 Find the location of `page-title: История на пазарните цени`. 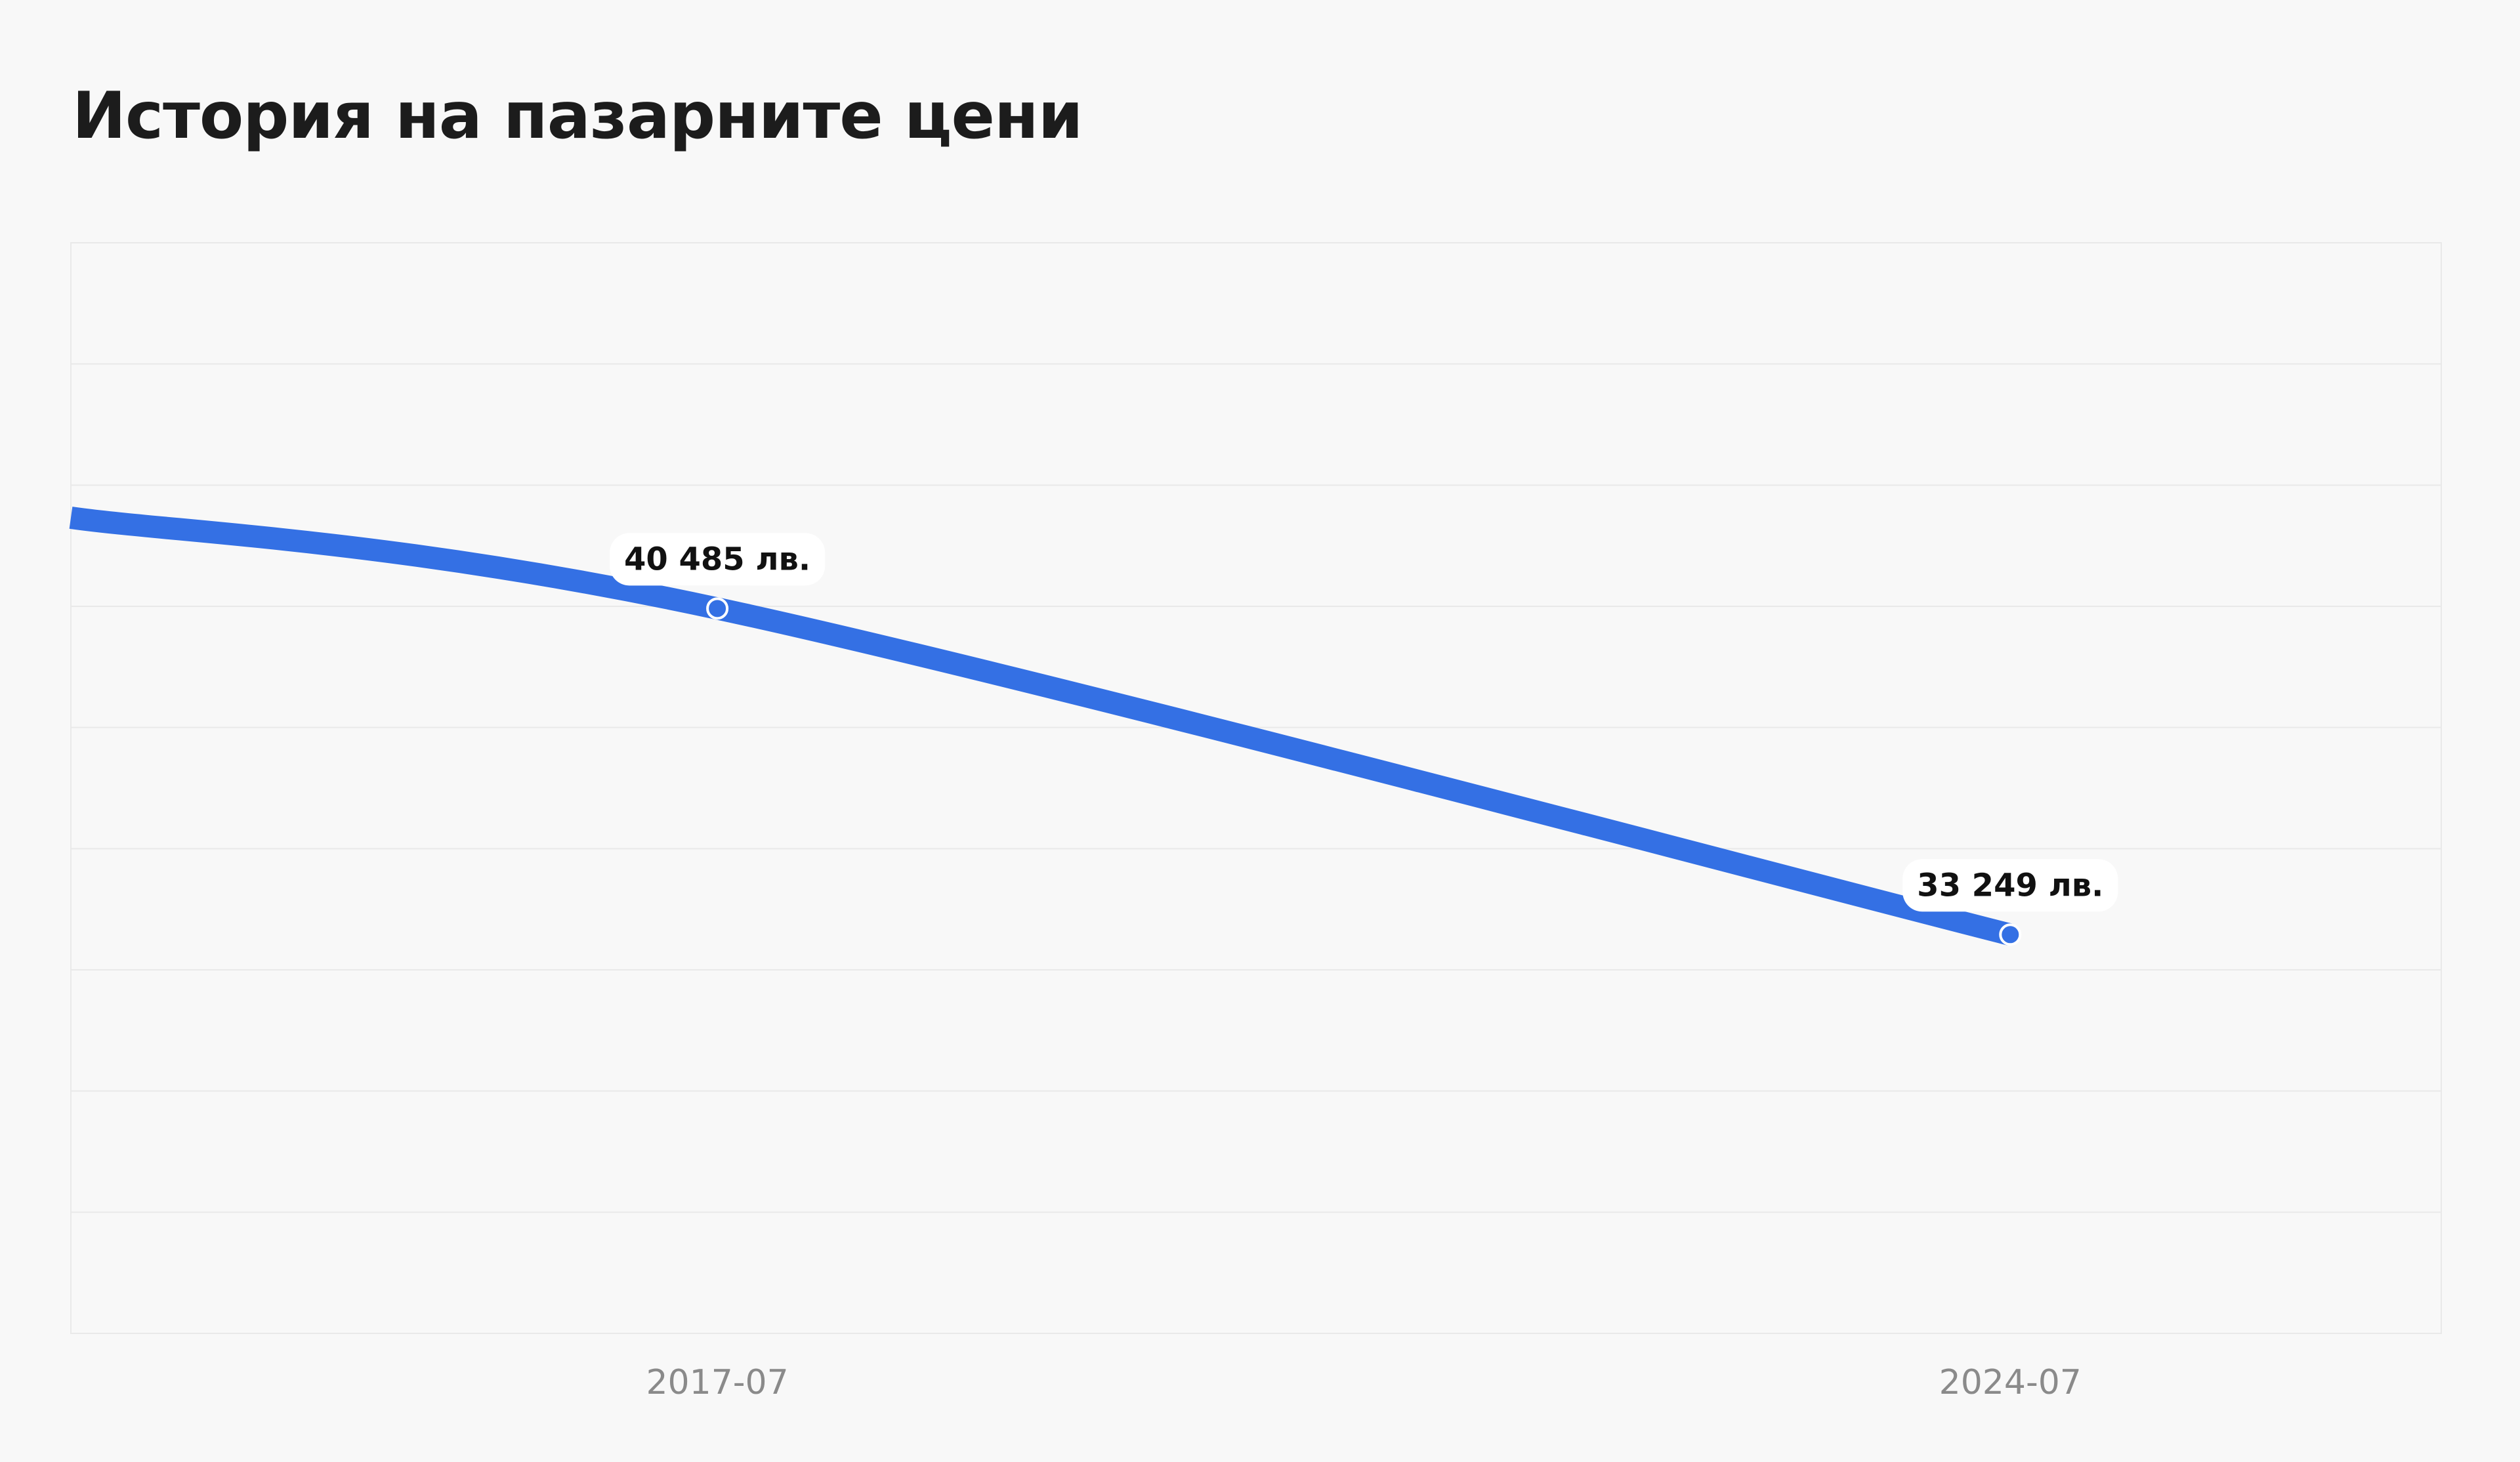

page-title: История на пазарните цени is located at coordinates (577, 116).